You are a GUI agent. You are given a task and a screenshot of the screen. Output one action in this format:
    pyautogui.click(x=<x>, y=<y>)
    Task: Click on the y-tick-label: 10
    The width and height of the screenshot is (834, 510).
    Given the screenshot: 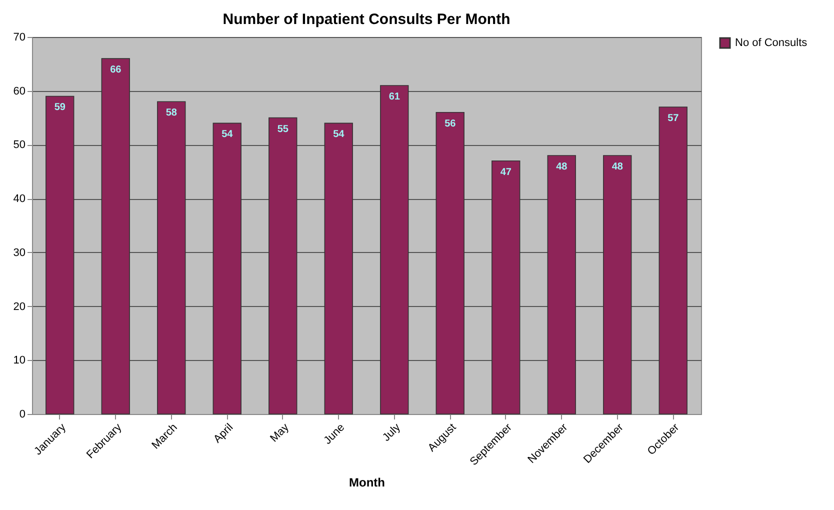 What is the action you would take?
    pyautogui.click(x=19, y=360)
    